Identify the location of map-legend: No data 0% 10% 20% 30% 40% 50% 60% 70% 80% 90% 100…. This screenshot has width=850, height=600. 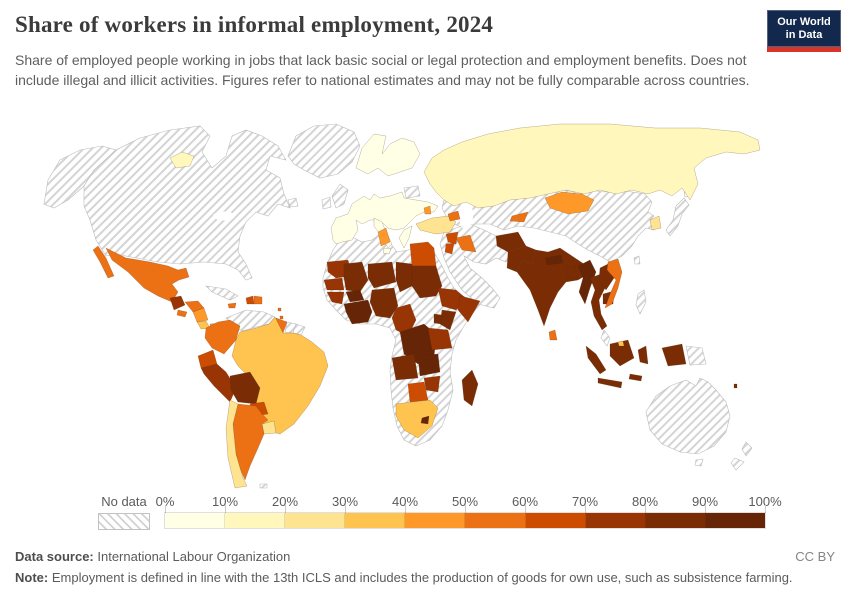
(425, 515).